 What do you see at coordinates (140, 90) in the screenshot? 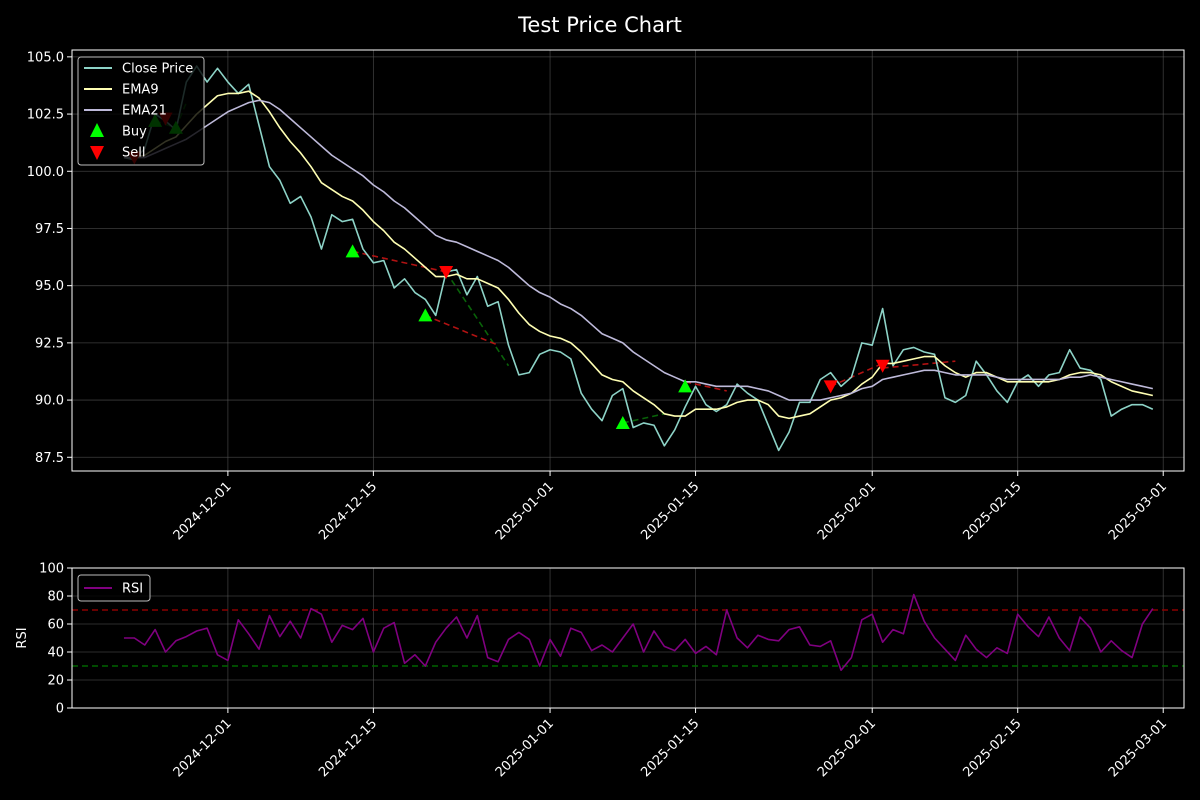
I see `legend-label: EMA9` at bounding box center [140, 90].